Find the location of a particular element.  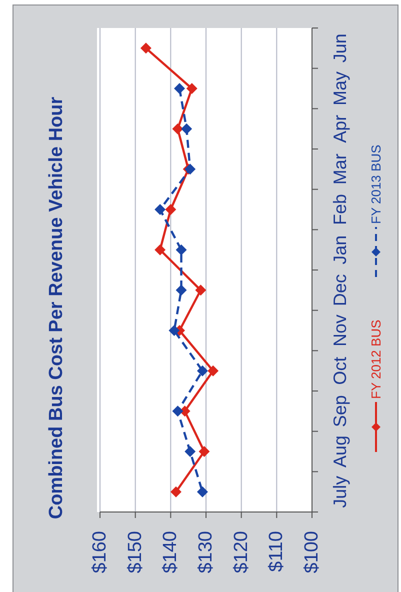

x-tick-label: $110 is located at coordinates (277, 551).